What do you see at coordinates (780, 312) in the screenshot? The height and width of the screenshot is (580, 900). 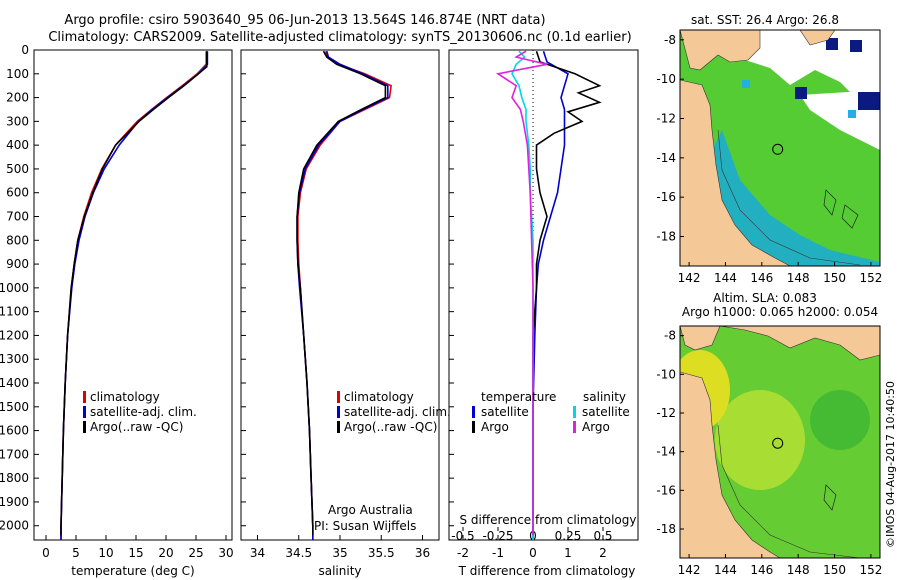 I see `sla-map-title-line2: Argo h1000: 0.065 h2000: 0.054` at bounding box center [780, 312].